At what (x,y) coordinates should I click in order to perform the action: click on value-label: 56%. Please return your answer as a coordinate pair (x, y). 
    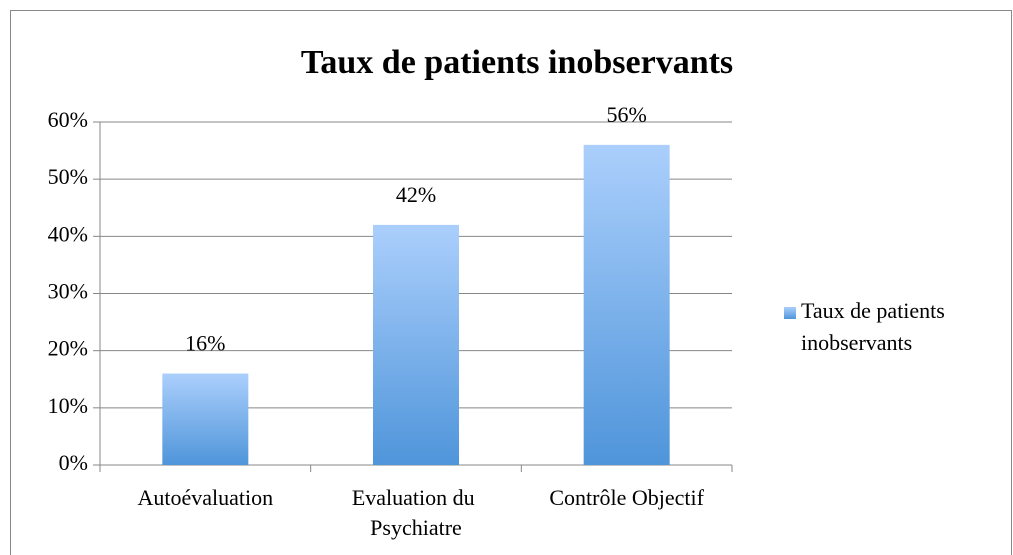
    Looking at the image, I should click on (627, 114).